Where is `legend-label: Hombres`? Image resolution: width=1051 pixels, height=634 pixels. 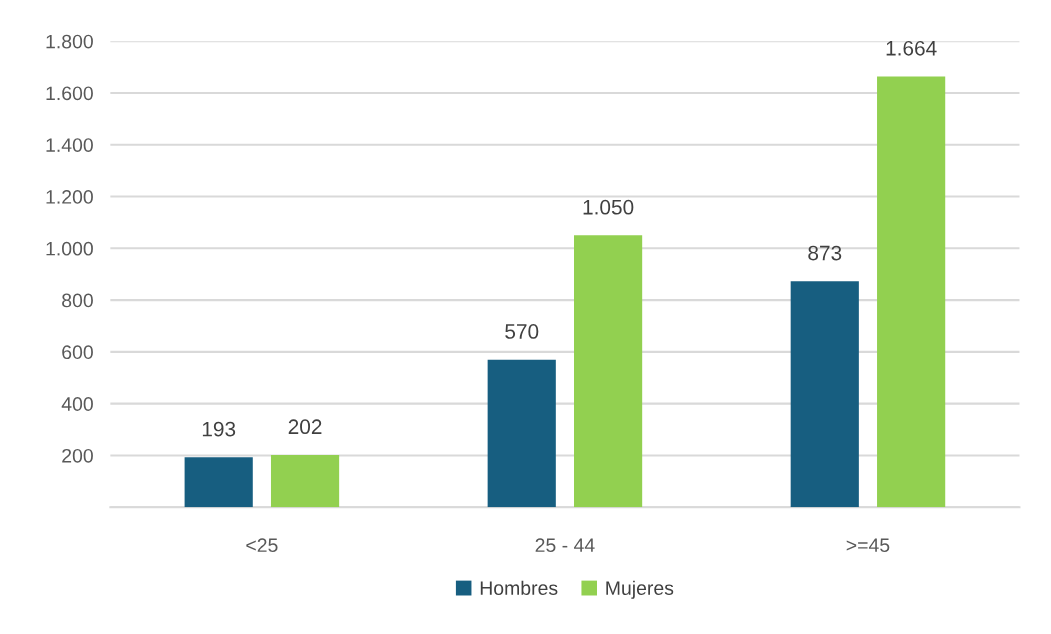
legend-label: Hombres is located at coordinates (519, 587).